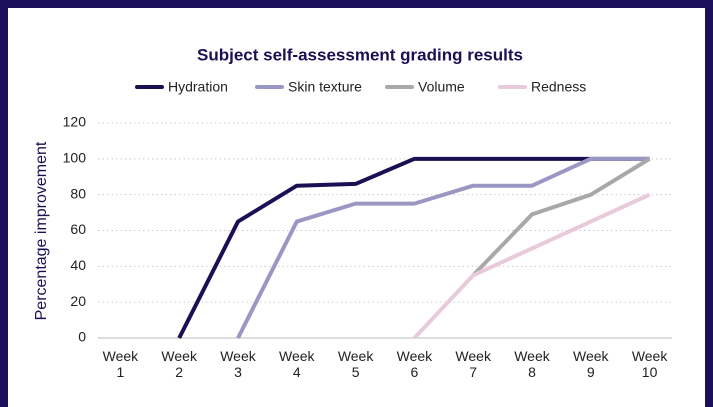 Image resolution: width=713 pixels, height=407 pixels. Describe the element at coordinates (297, 364) in the screenshot. I see `x-tick-label: Week 4` at that location.